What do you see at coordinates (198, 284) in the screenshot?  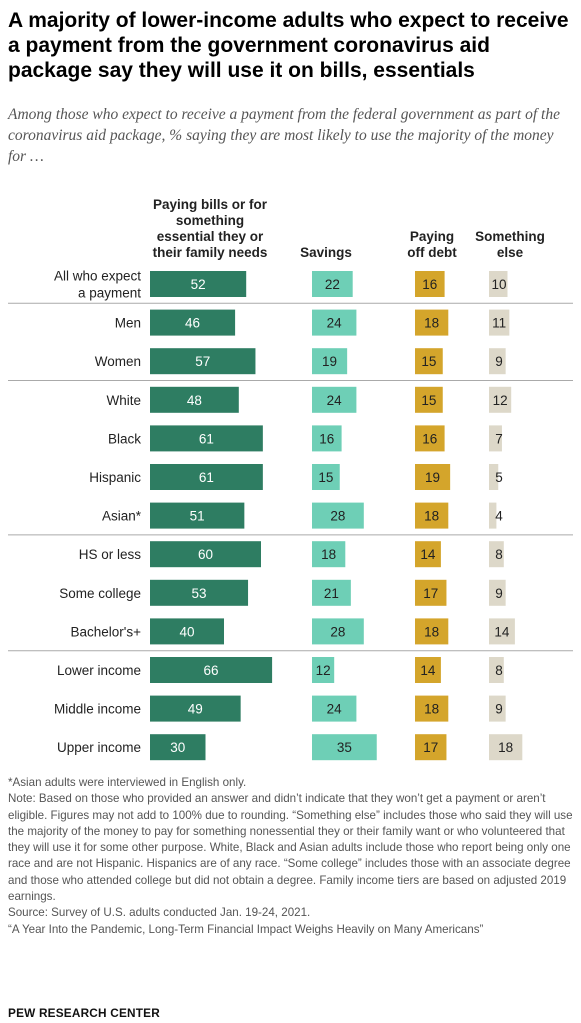 I see `data-label-bills: 52` at bounding box center [198, 284].